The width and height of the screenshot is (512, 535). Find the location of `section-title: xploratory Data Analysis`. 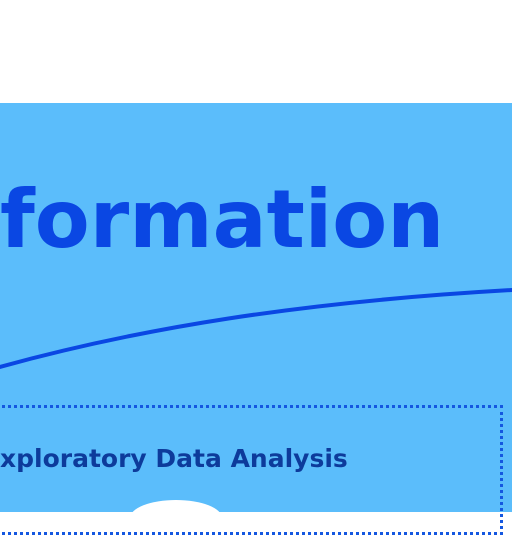

section-title: xploratory Data Analysis is located at coordinates (174, 458).